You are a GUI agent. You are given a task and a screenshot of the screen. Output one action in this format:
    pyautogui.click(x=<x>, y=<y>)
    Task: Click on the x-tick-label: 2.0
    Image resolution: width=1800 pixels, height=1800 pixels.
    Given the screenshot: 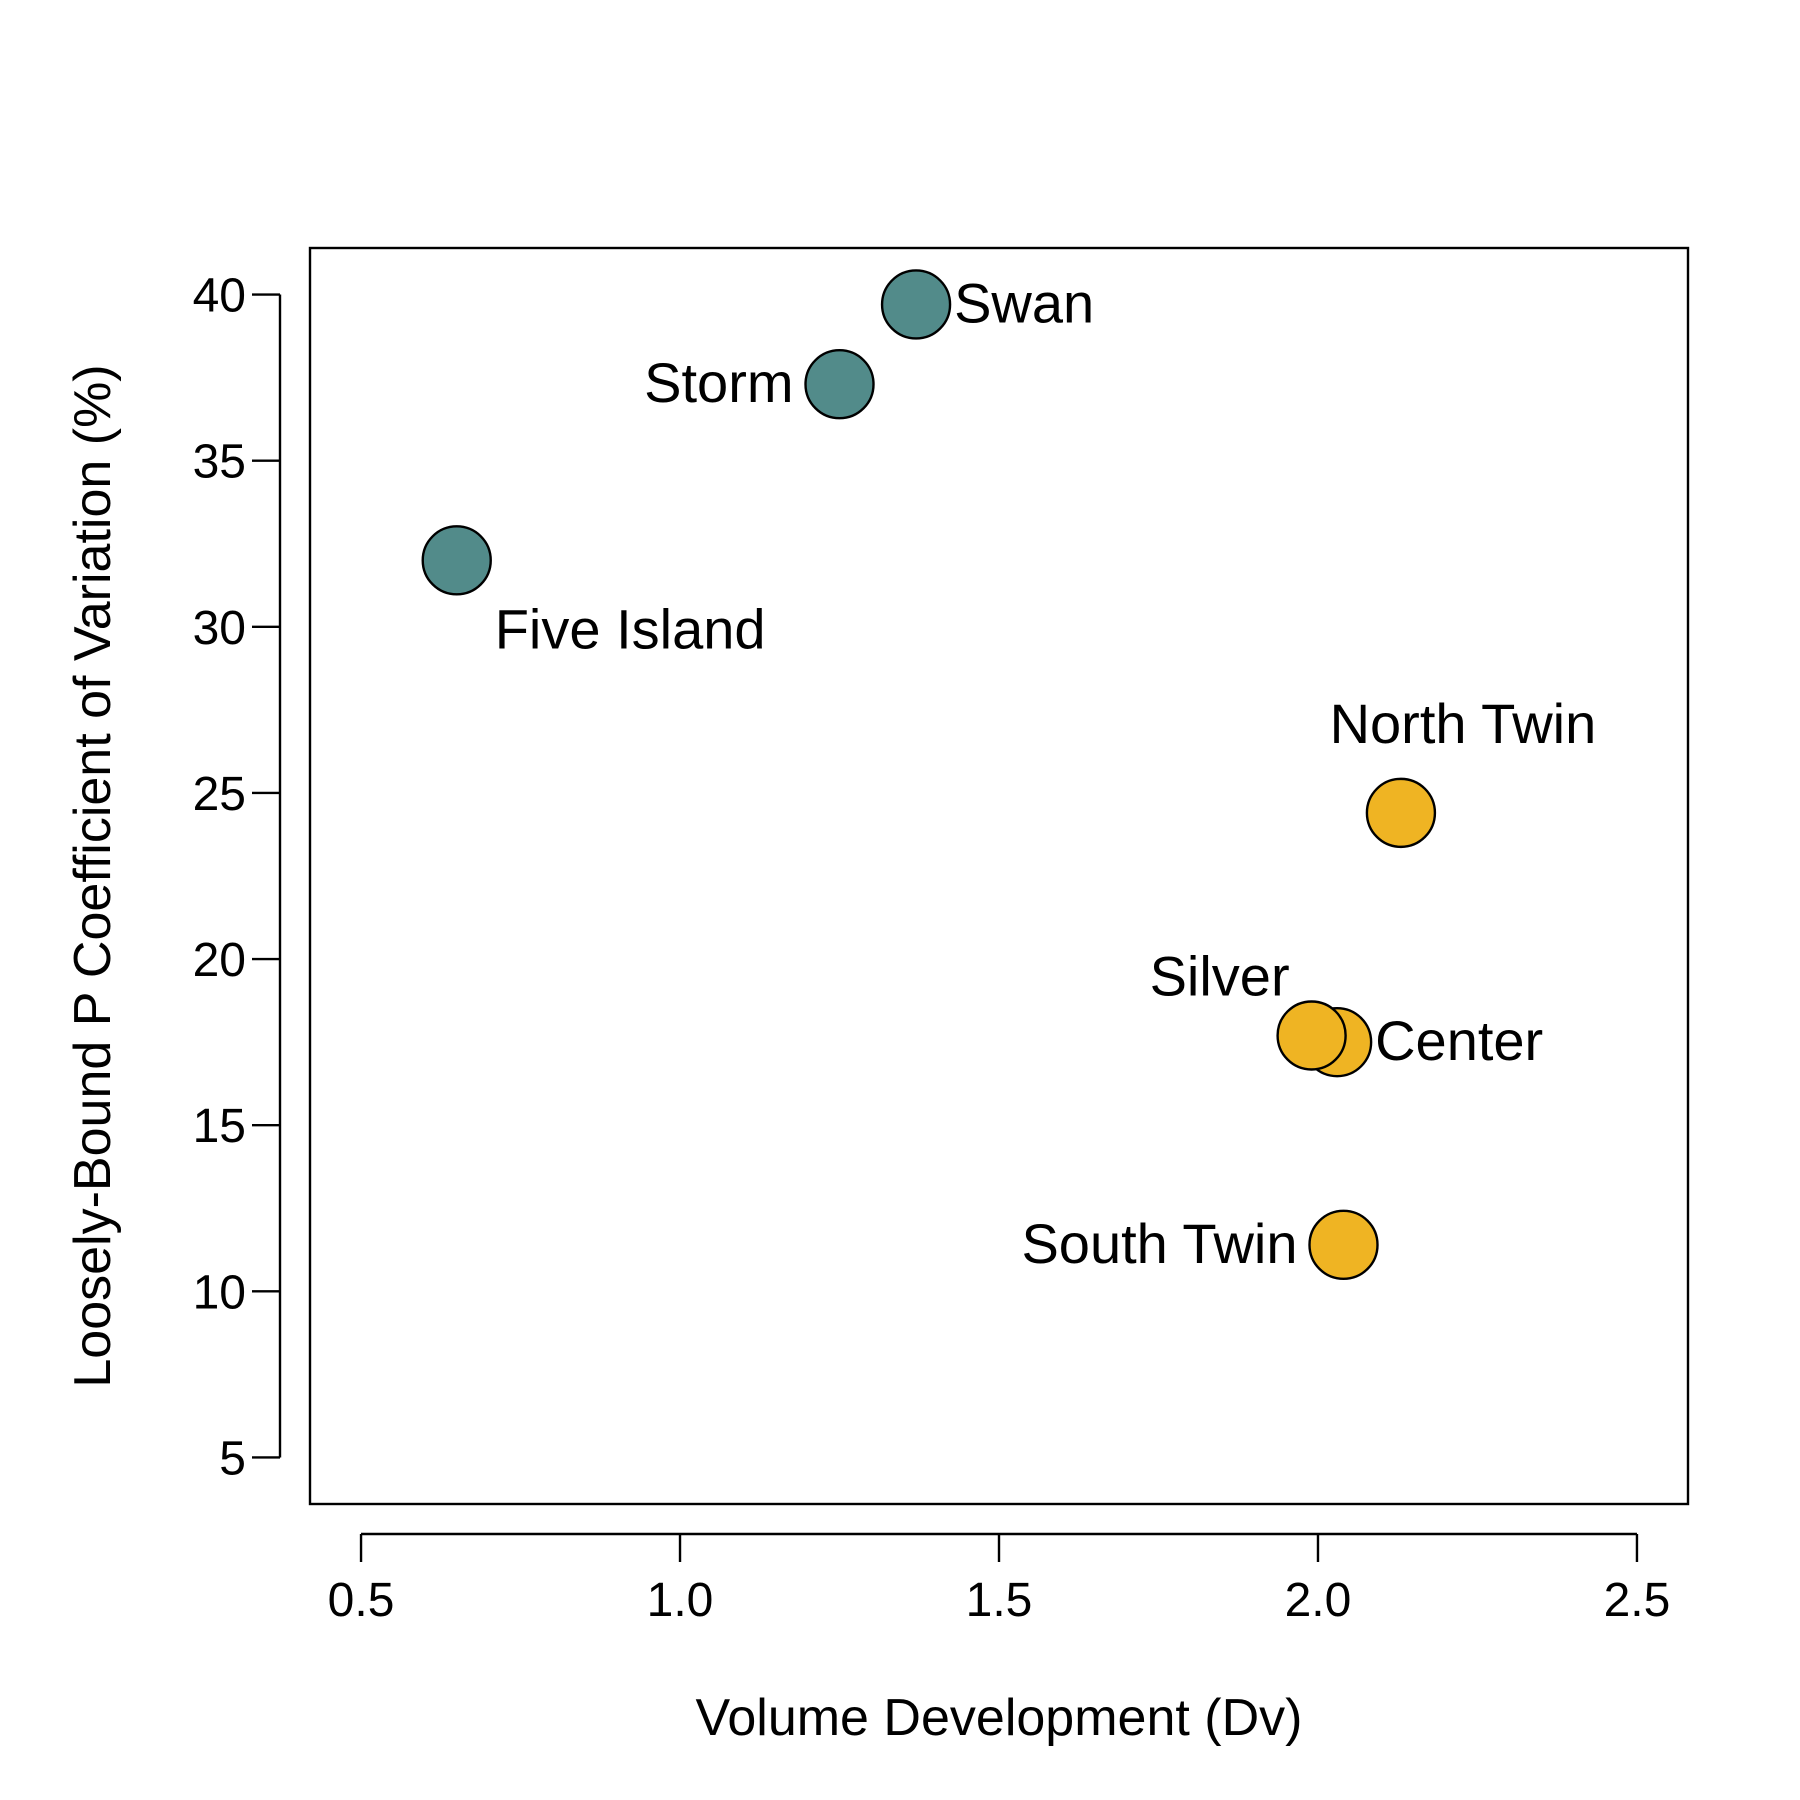 What is the action you would take?
    pyautogui.click(x=1318, y=1600)
    